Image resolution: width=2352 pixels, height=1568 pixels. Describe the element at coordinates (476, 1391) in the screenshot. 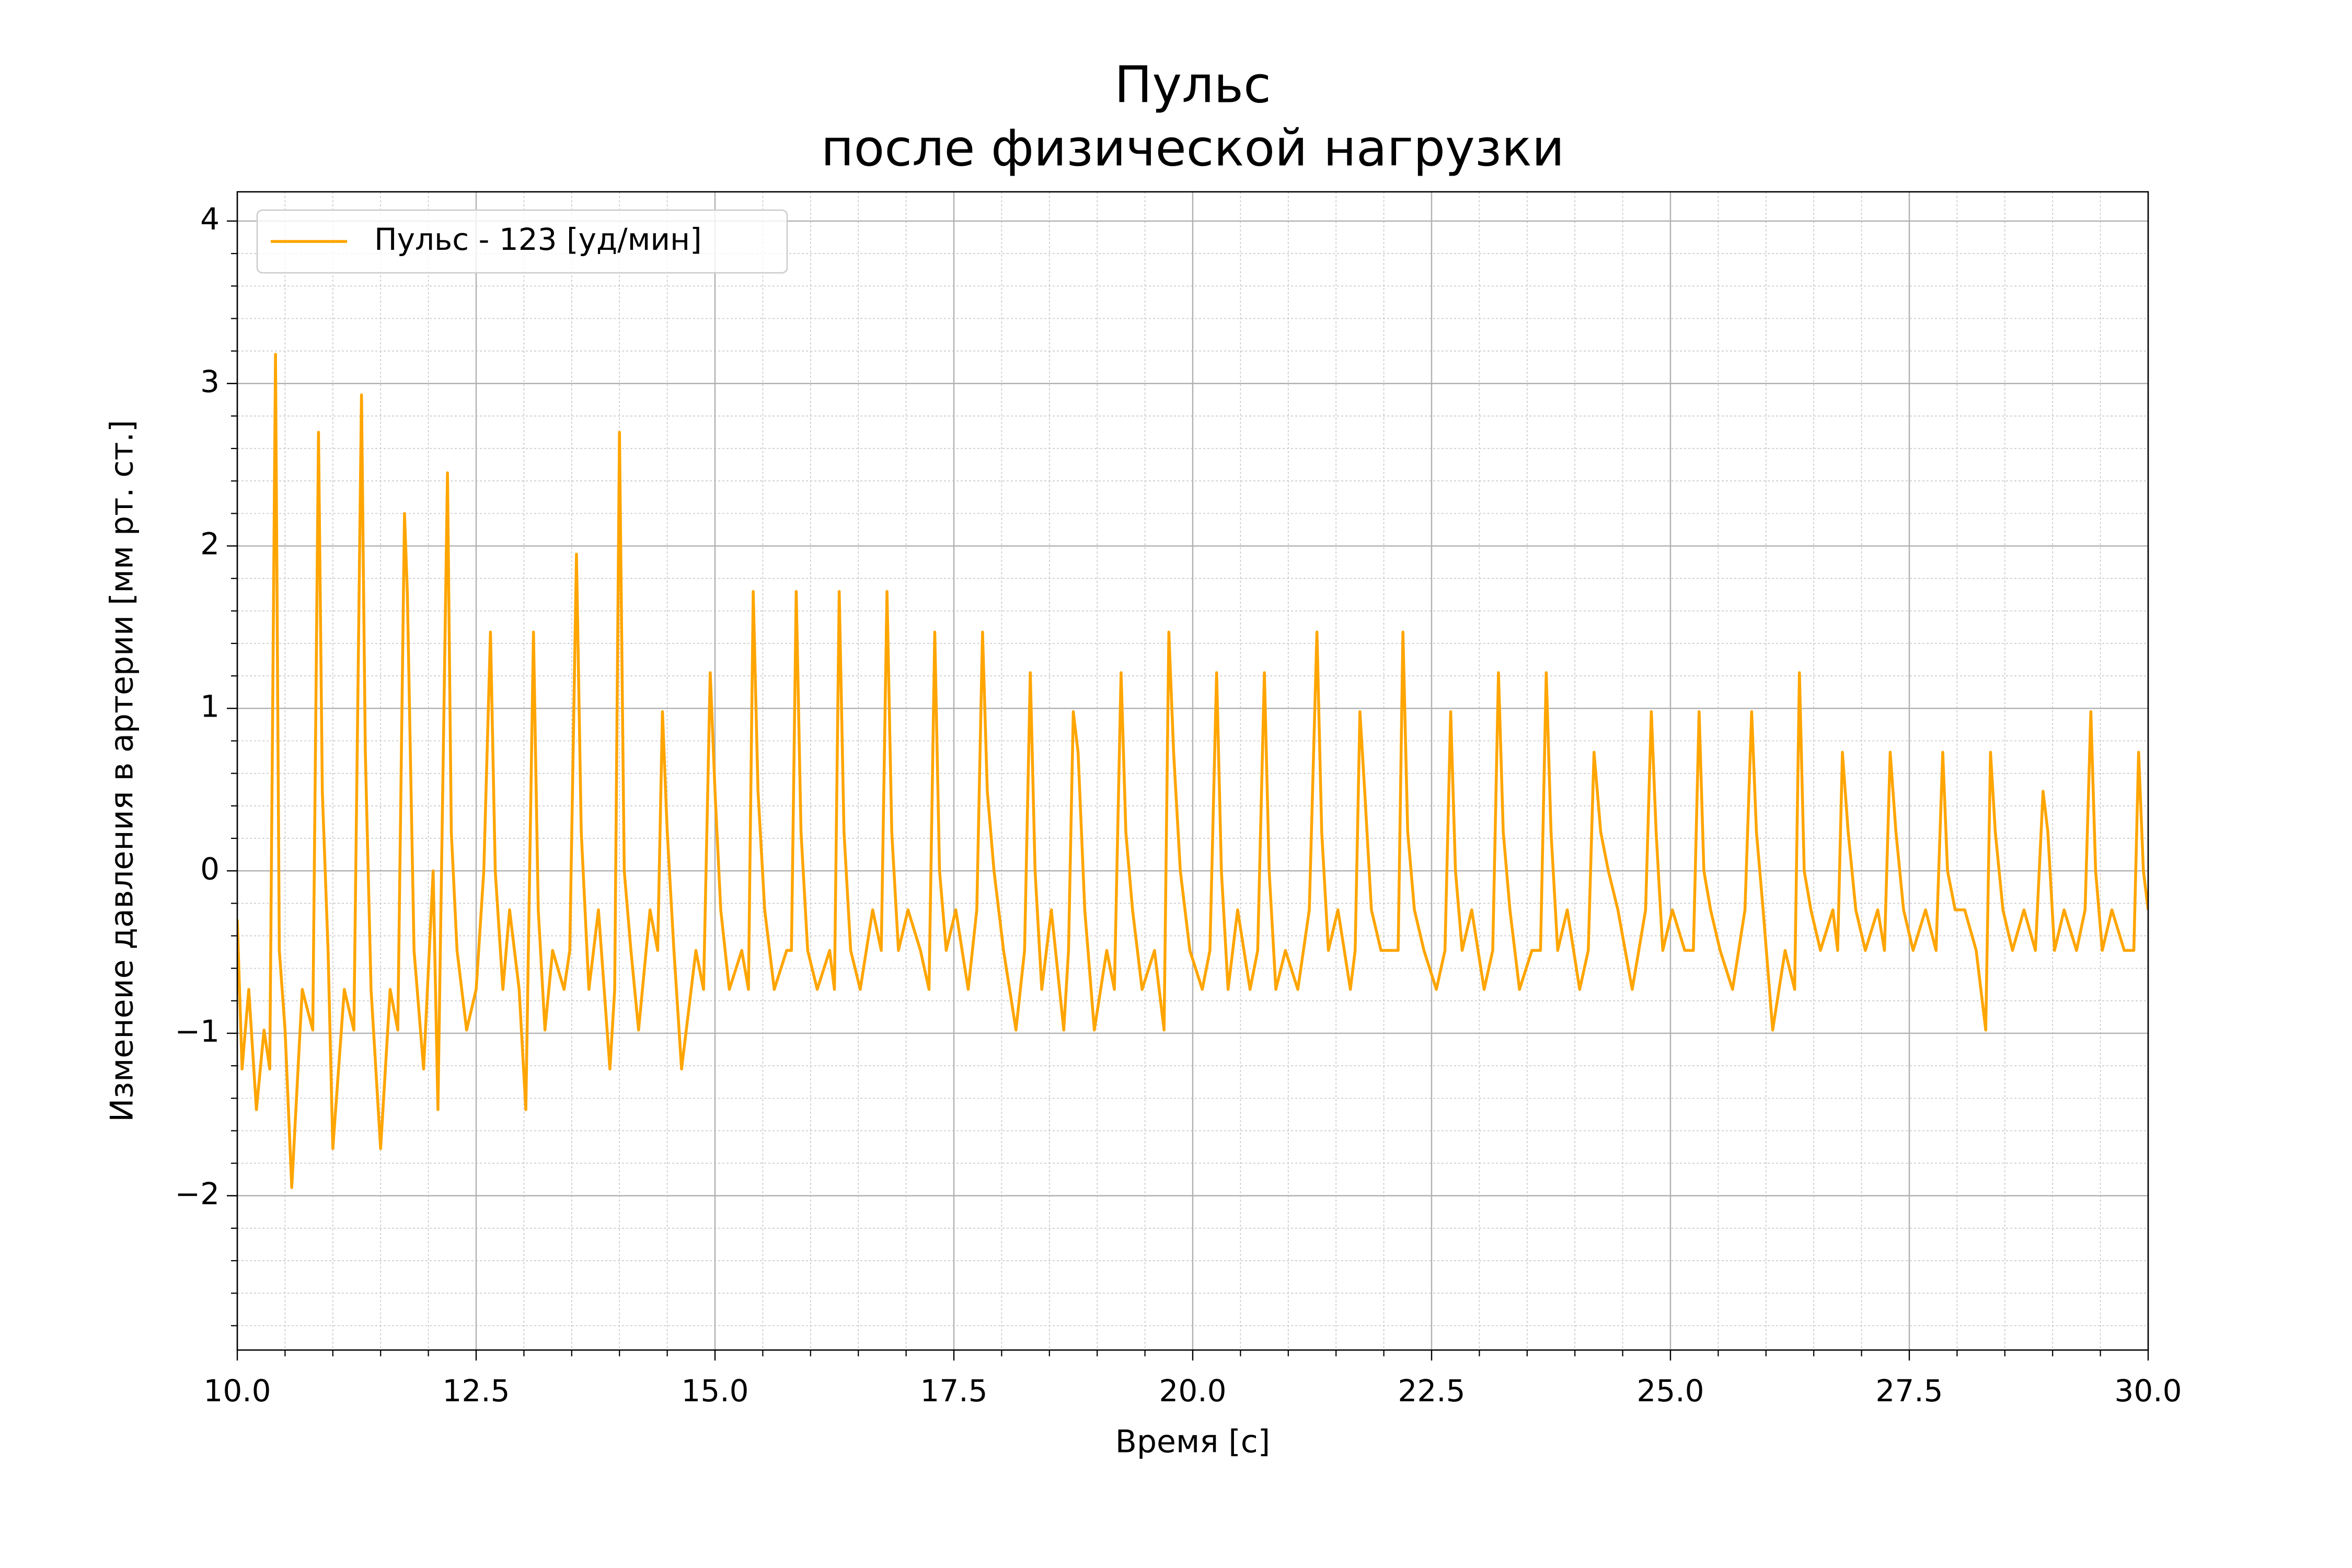

I see `x-tick-label: 12.5` at that location.